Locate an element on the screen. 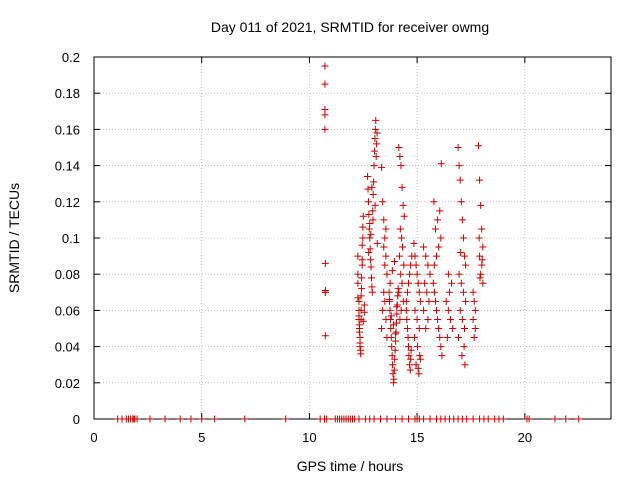  y-tick-label: 0.1 is located at coordinates (71, 238).